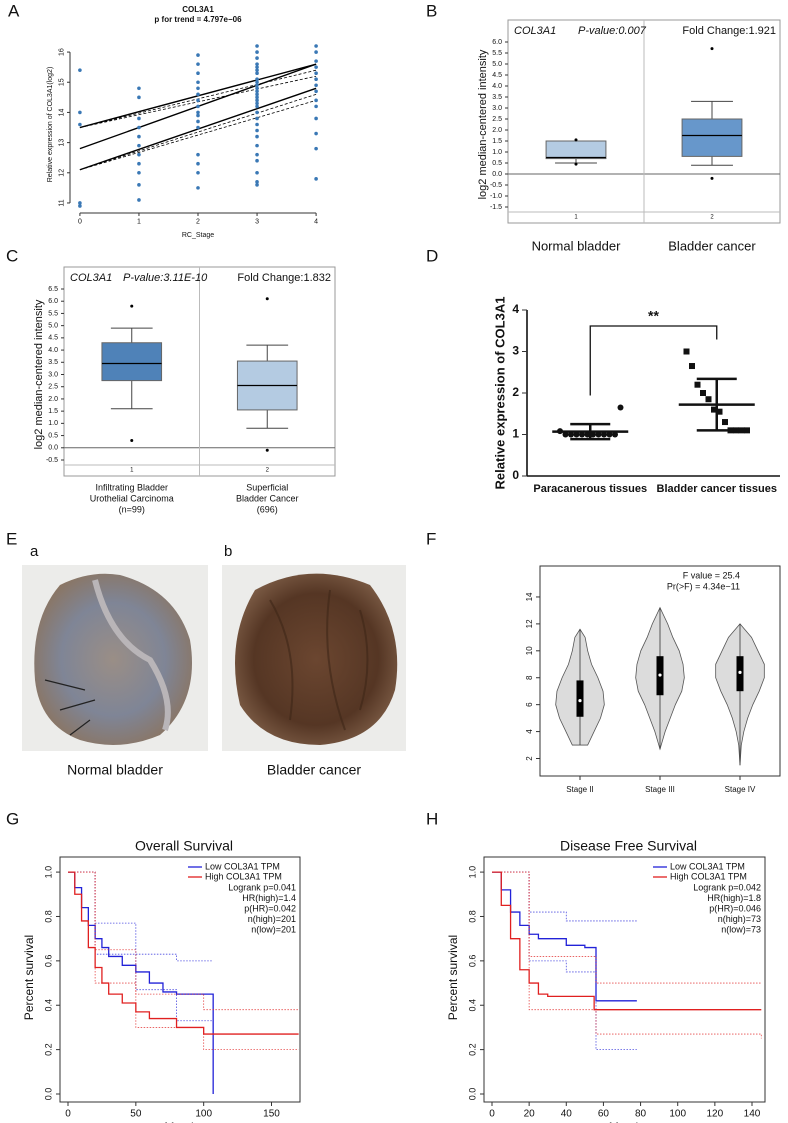  Describe the element at coordinates (515, 309) in the screenshot. I see `y-tick-label: 4` at that location.